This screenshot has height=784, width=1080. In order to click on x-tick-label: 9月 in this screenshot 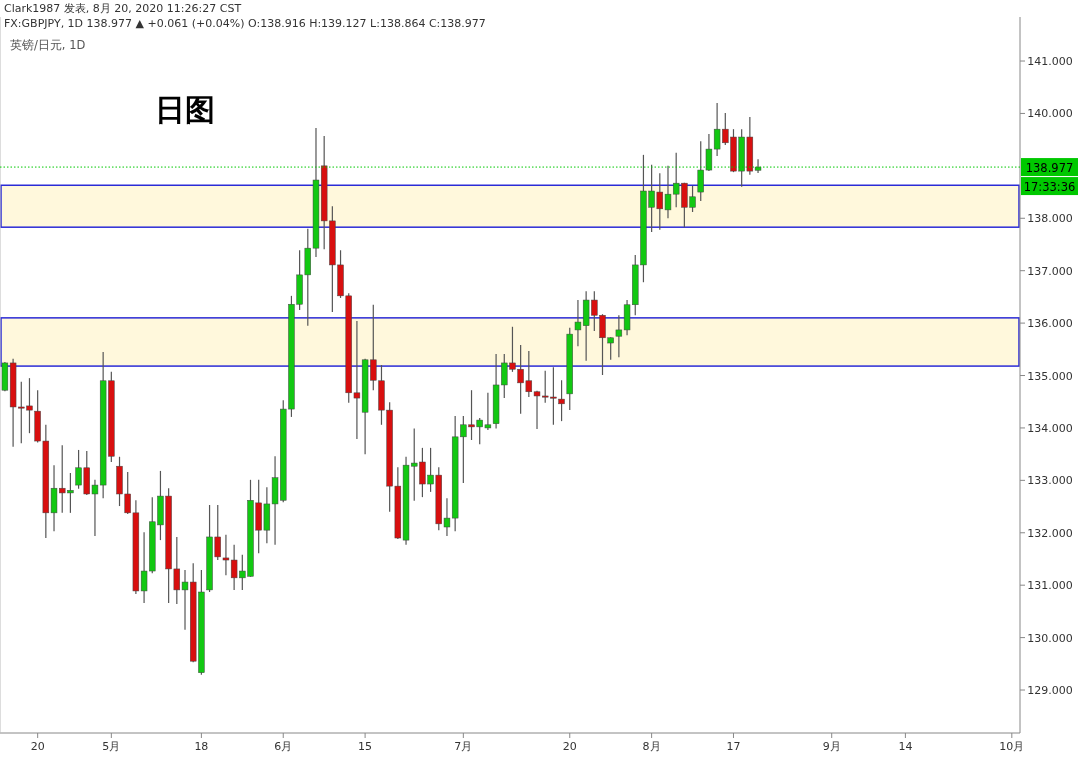, I will do `click(831, 746)`.